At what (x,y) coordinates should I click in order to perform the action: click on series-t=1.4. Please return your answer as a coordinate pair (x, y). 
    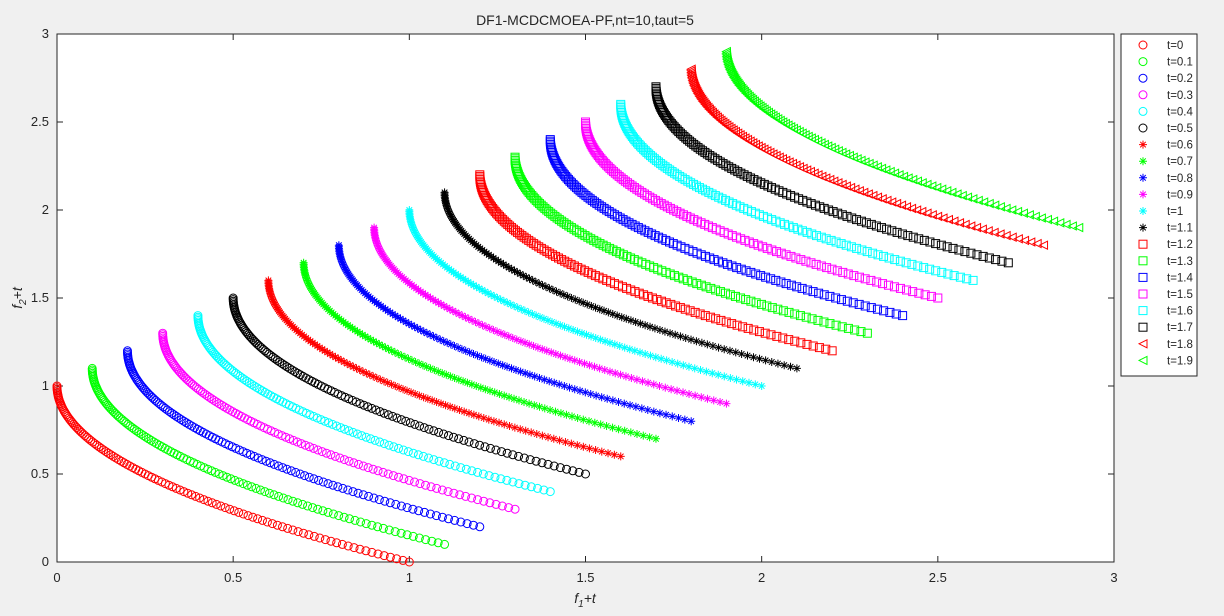
    Looking at the image, I should click on (726, 228).